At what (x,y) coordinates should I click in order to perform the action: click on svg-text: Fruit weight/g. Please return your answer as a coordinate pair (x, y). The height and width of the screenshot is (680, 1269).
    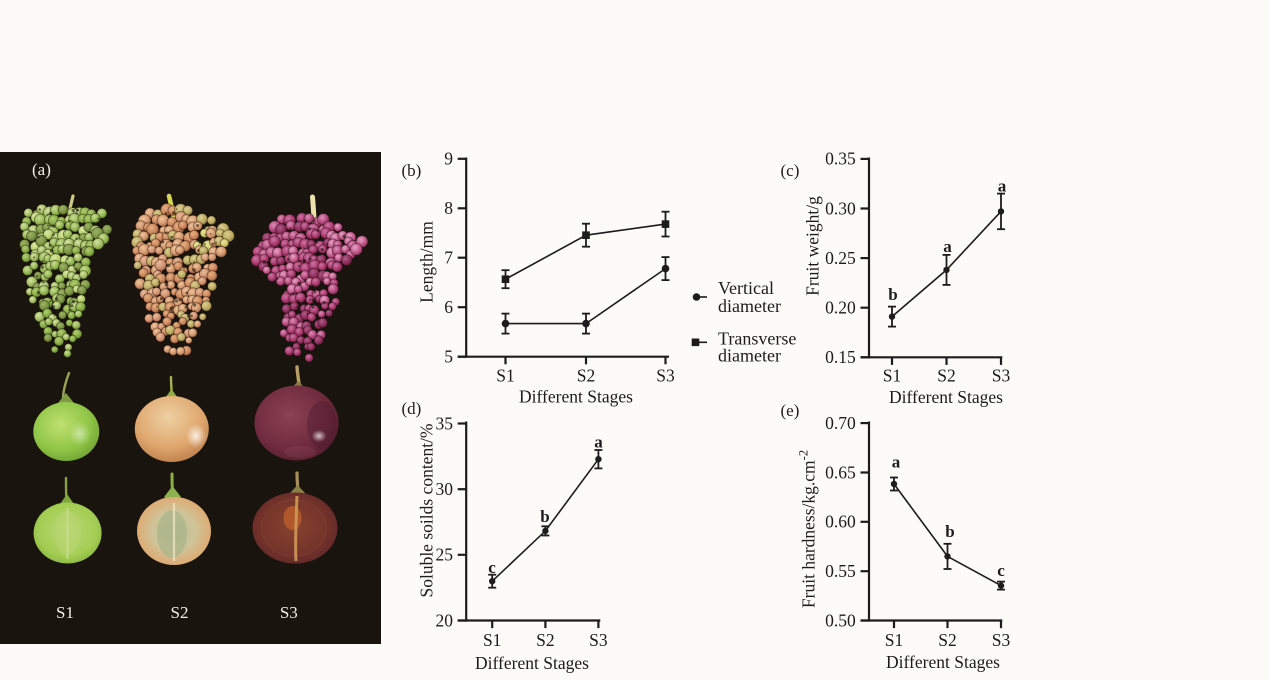
    Looking at the image, I should click on (812, 246).